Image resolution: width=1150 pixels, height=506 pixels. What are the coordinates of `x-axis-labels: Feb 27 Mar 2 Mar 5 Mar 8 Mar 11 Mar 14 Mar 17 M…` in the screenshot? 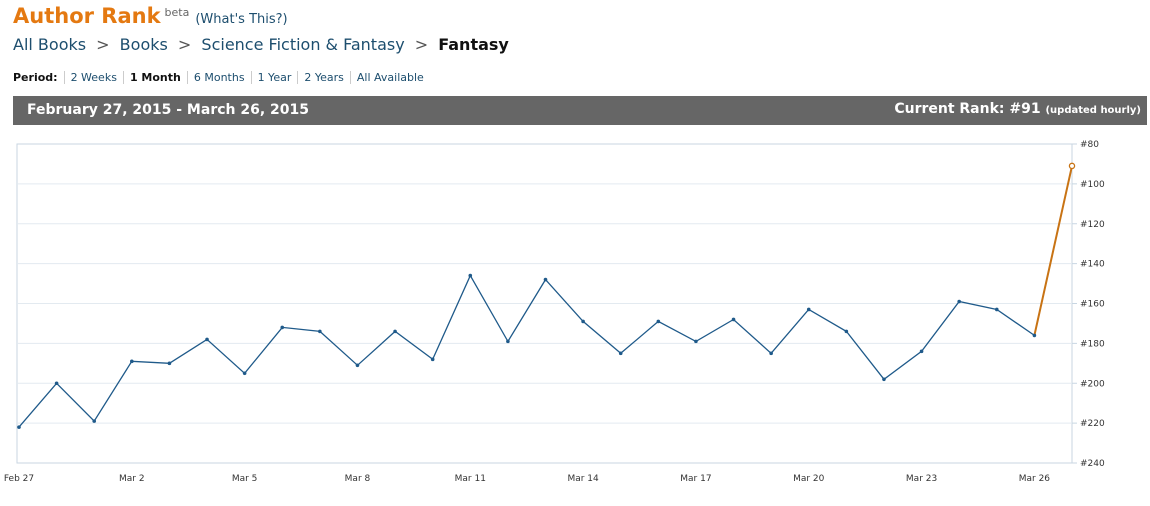 It's located at (527, 479).